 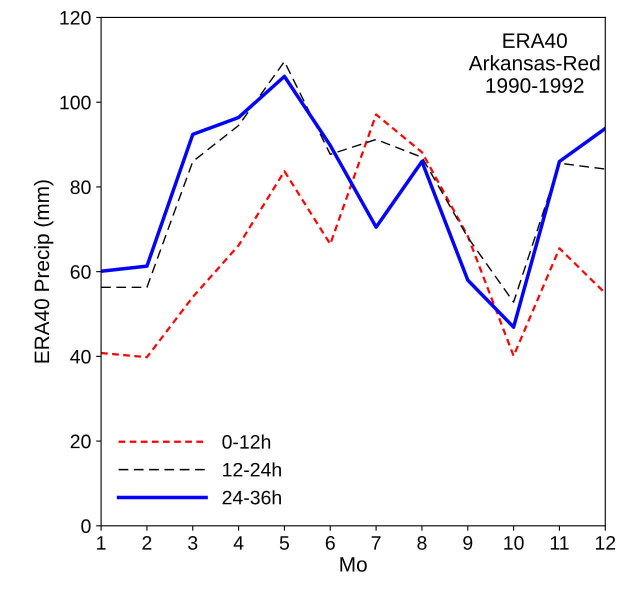 What do you see at coordinates (239, 543) in the screenshot?
I see `x-tick-label: 4` at bounding box center [239, 543].